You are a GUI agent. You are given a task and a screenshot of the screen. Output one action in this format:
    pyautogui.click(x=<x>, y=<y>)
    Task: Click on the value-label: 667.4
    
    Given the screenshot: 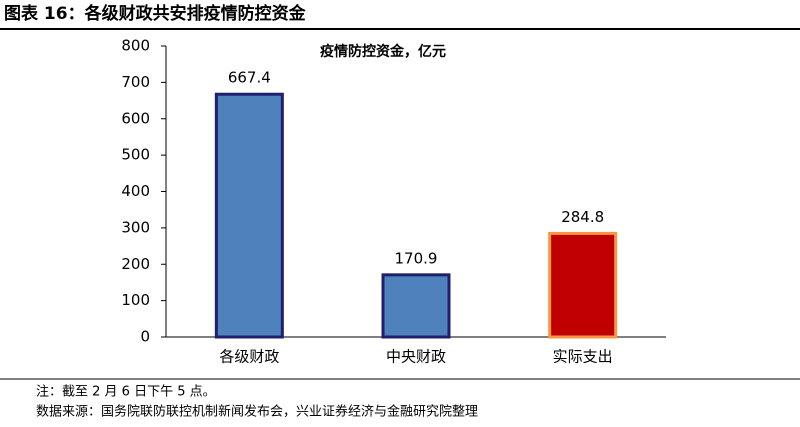 What is the action you would take?
    pyautogui.click(x=249, y=78)
    